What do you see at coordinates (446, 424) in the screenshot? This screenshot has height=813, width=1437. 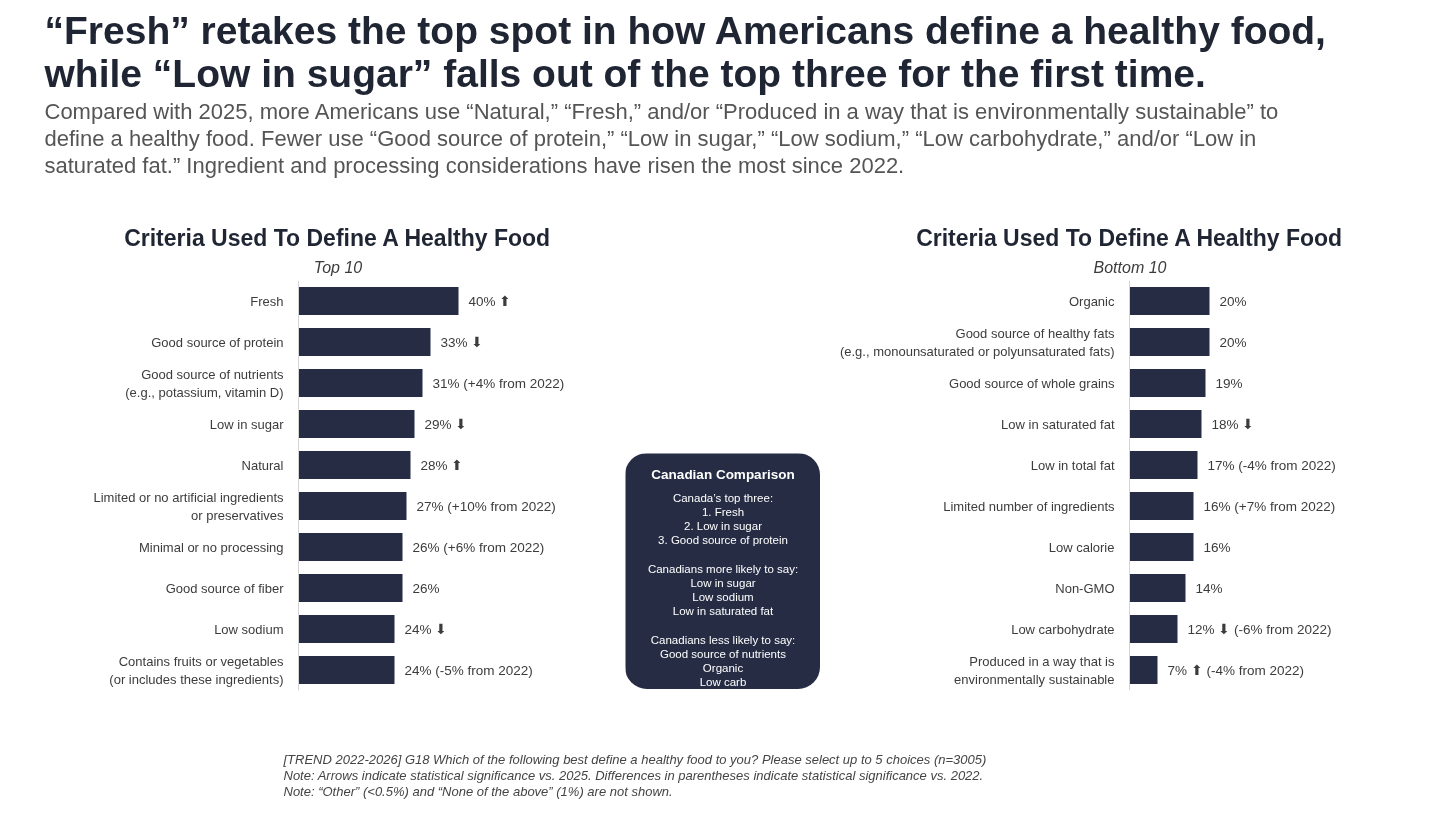 I see `data-label: 29% ⬇` at bounding box center [446, 424].